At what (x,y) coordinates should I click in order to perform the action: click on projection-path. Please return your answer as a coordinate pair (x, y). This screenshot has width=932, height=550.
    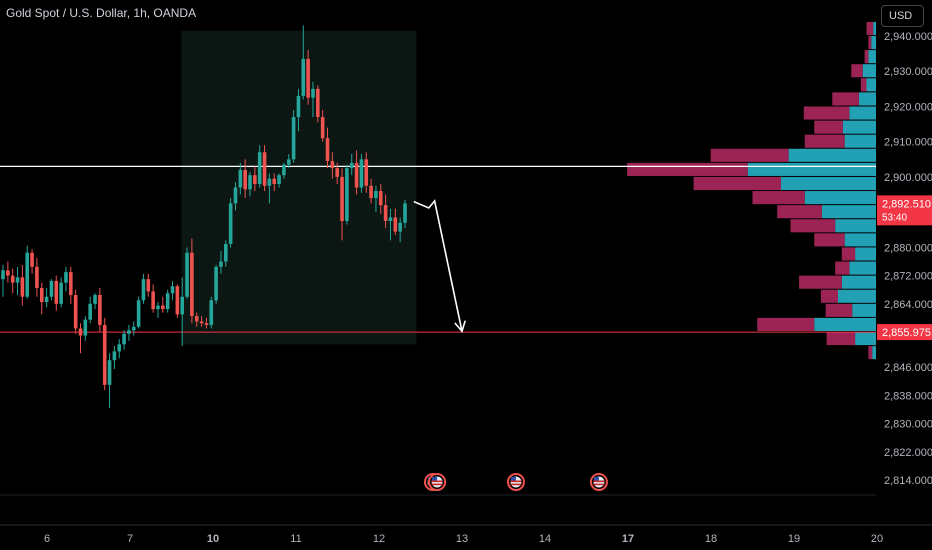
    Looking at the image, I should click on (438, 265).